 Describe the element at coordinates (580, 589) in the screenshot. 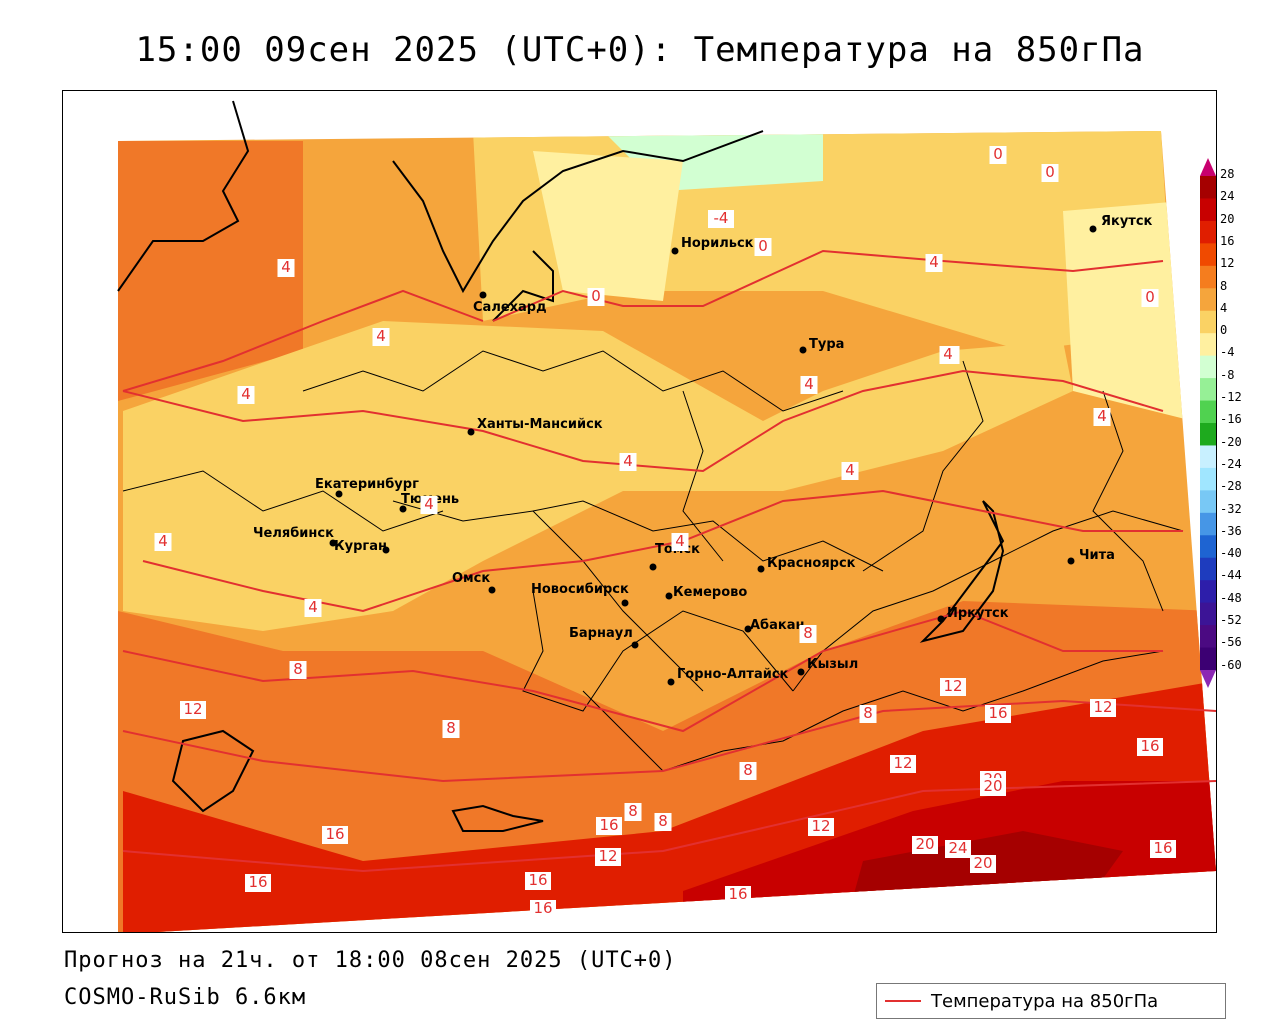

I see `city-label: Новосибирск` at that location.